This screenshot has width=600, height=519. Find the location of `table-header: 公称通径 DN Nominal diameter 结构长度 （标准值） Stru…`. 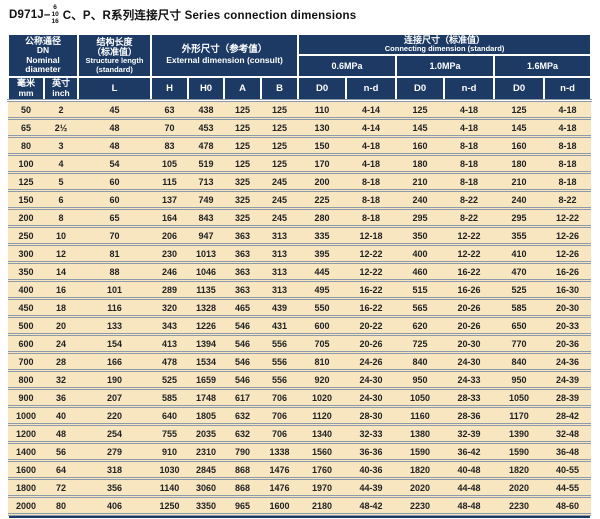

table-header: 公称通径 DN Nominal diameter 结构长度 （标准值） Stru… is located at coordinates (299, 67).